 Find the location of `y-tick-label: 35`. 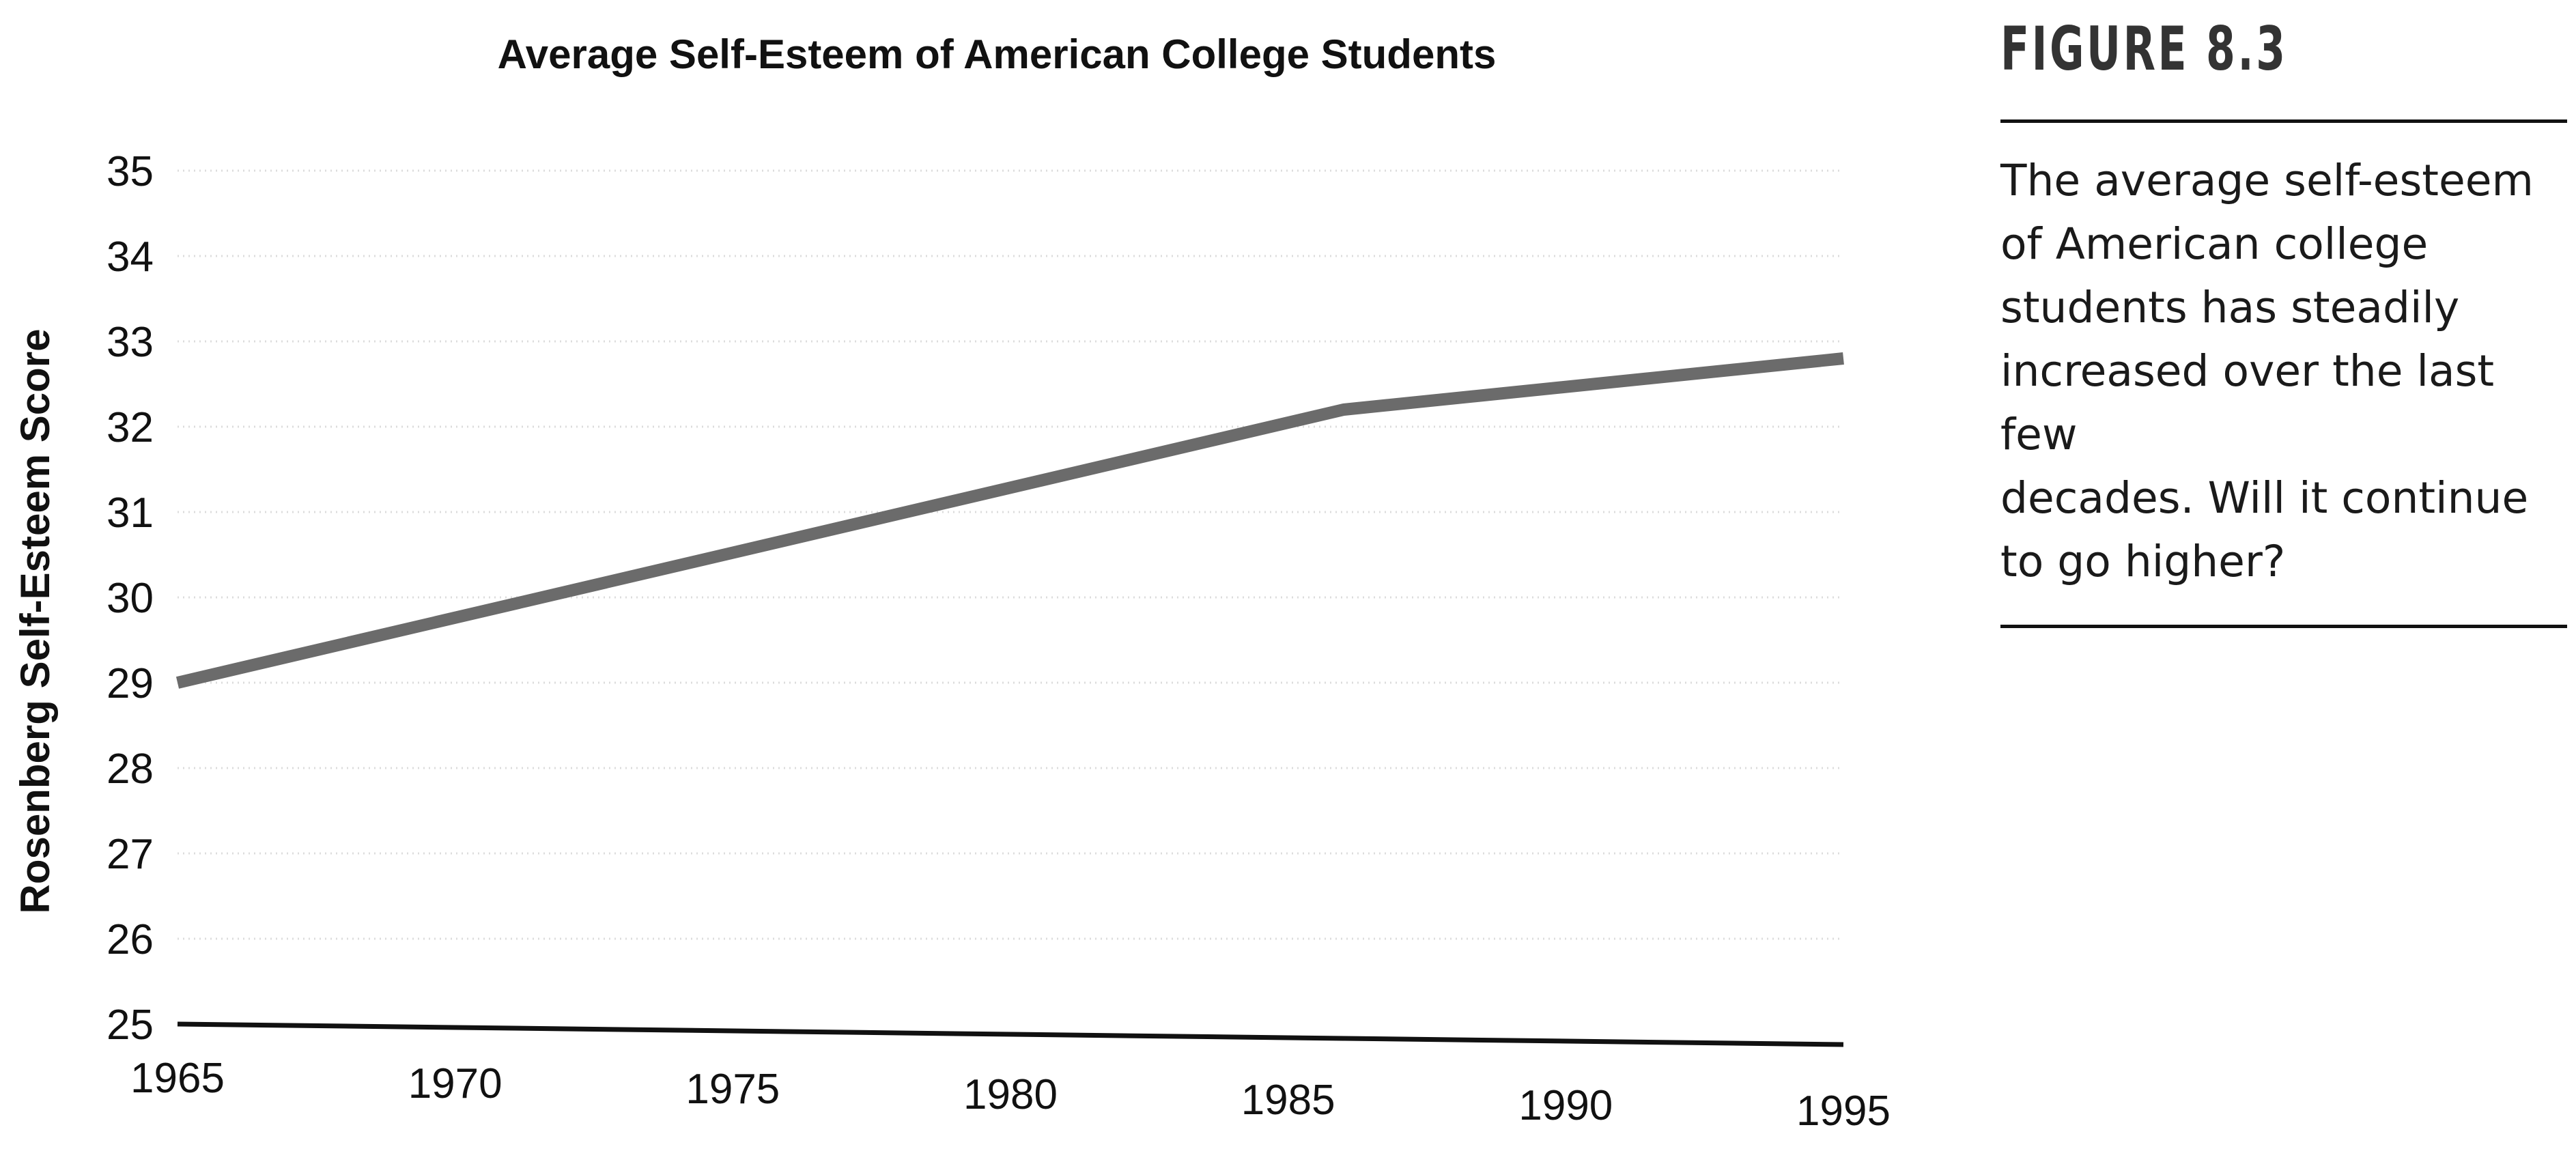

y-tick-label: 35 is located at coordinates (130, 172).